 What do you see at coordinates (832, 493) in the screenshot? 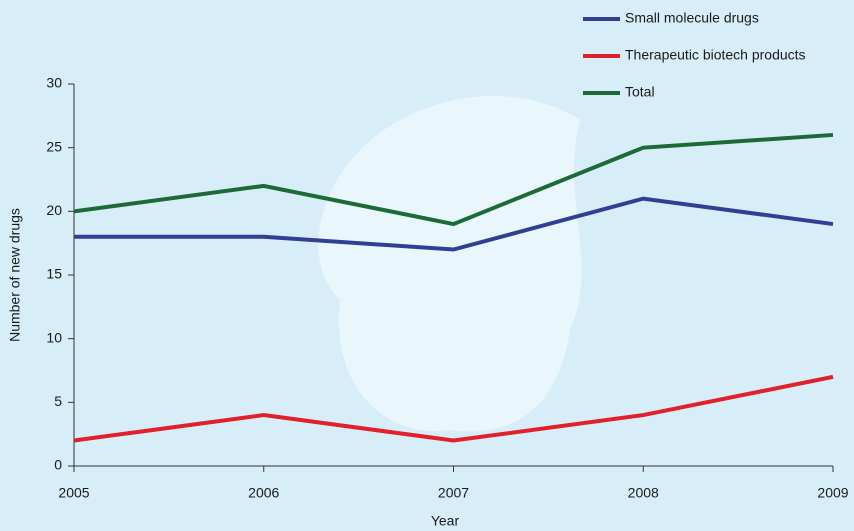
I see `x-tick-label: 2009` at bounding box center [832, 493].